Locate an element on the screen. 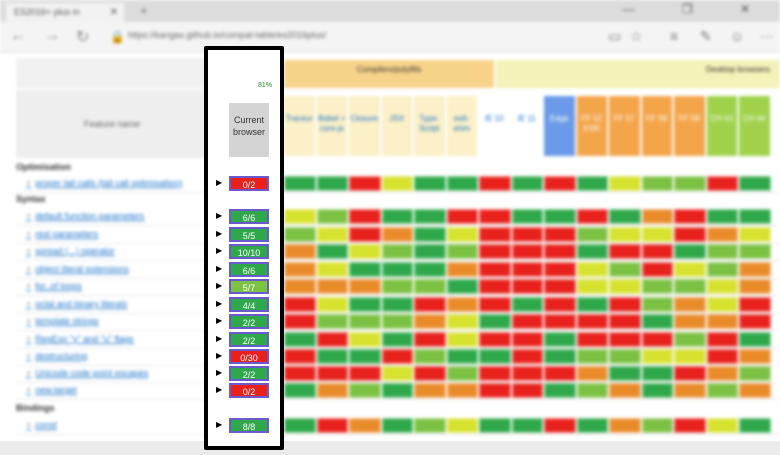 The image size is (780, 455). feature-link: + RegExp "y" and "u" flags is located at coordinates (80, 339).